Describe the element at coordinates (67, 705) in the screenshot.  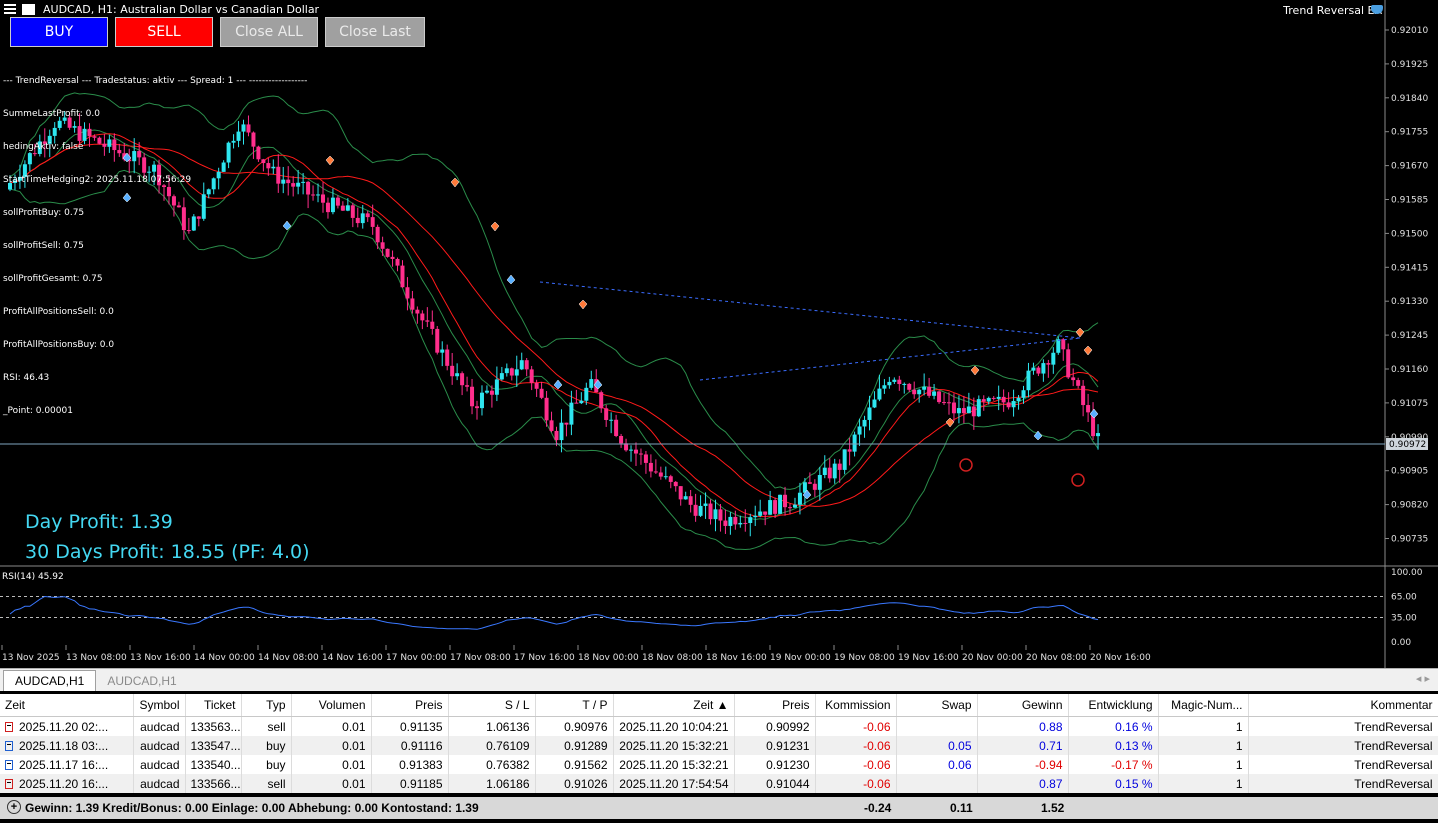
I see `col-zeit: Zeit` at that location.